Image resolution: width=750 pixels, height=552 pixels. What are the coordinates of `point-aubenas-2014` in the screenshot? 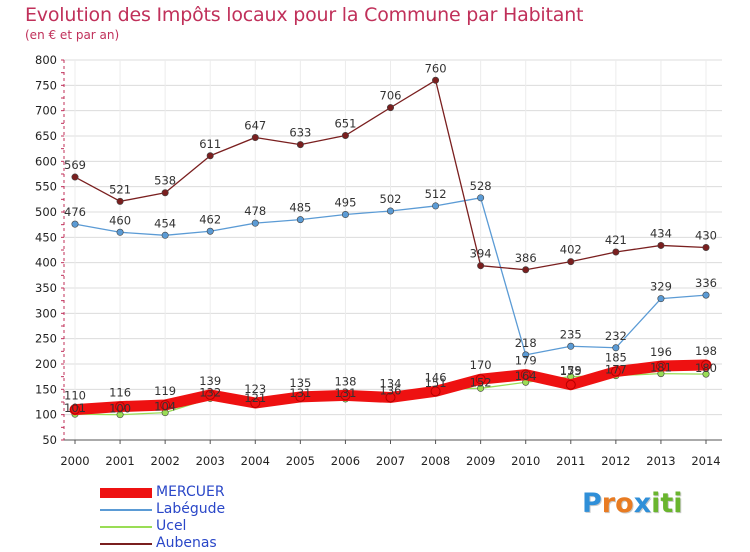 It's located at (706, 247).